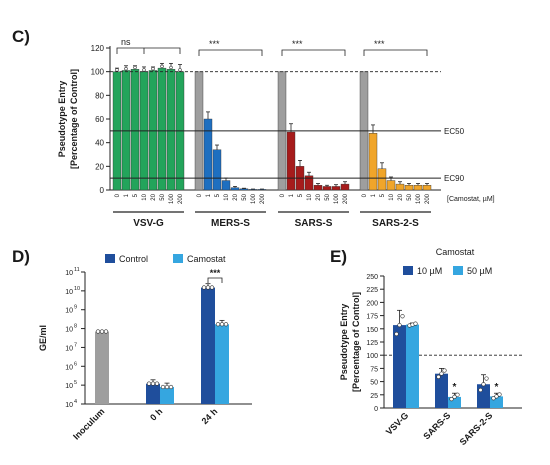 Image resolution: width=550 pixels, height=465 pixels. What do you see at coordinates (98, 72) in the screenshot?
I see `c-y-tick-label: 100` at bounding box center [98, 72].